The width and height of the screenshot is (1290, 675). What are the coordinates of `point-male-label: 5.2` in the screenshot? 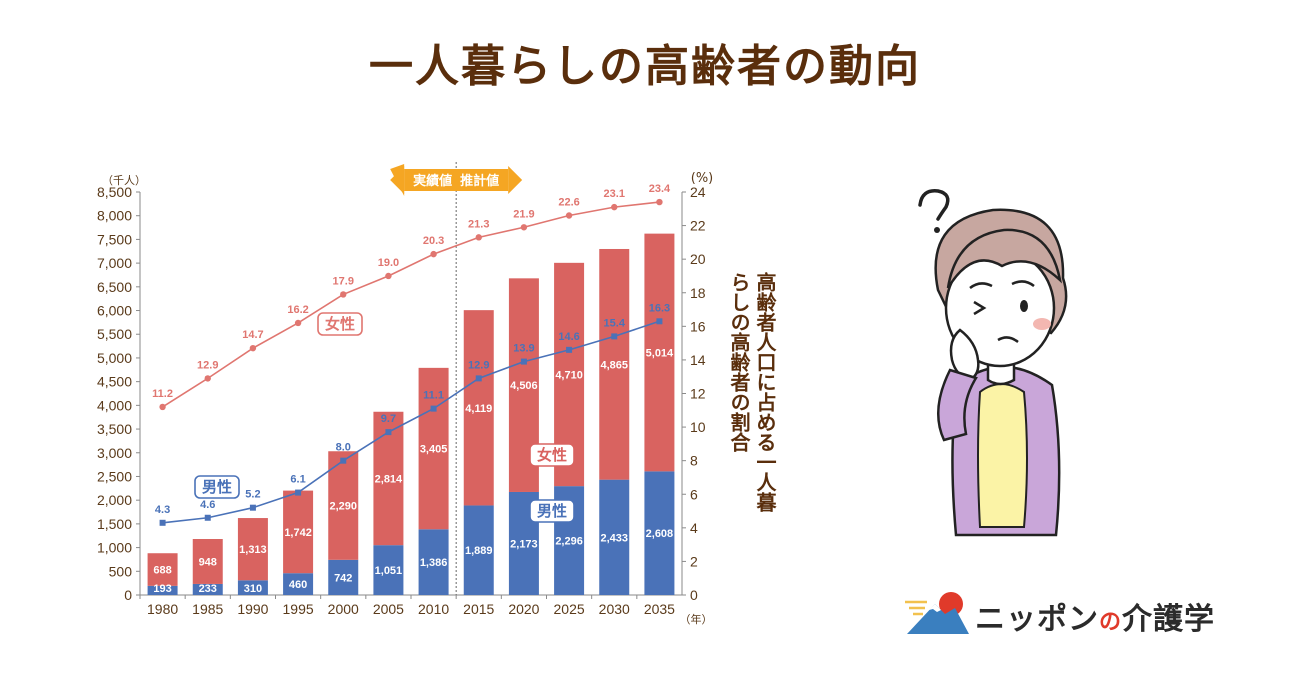 It's located at (252, 495).